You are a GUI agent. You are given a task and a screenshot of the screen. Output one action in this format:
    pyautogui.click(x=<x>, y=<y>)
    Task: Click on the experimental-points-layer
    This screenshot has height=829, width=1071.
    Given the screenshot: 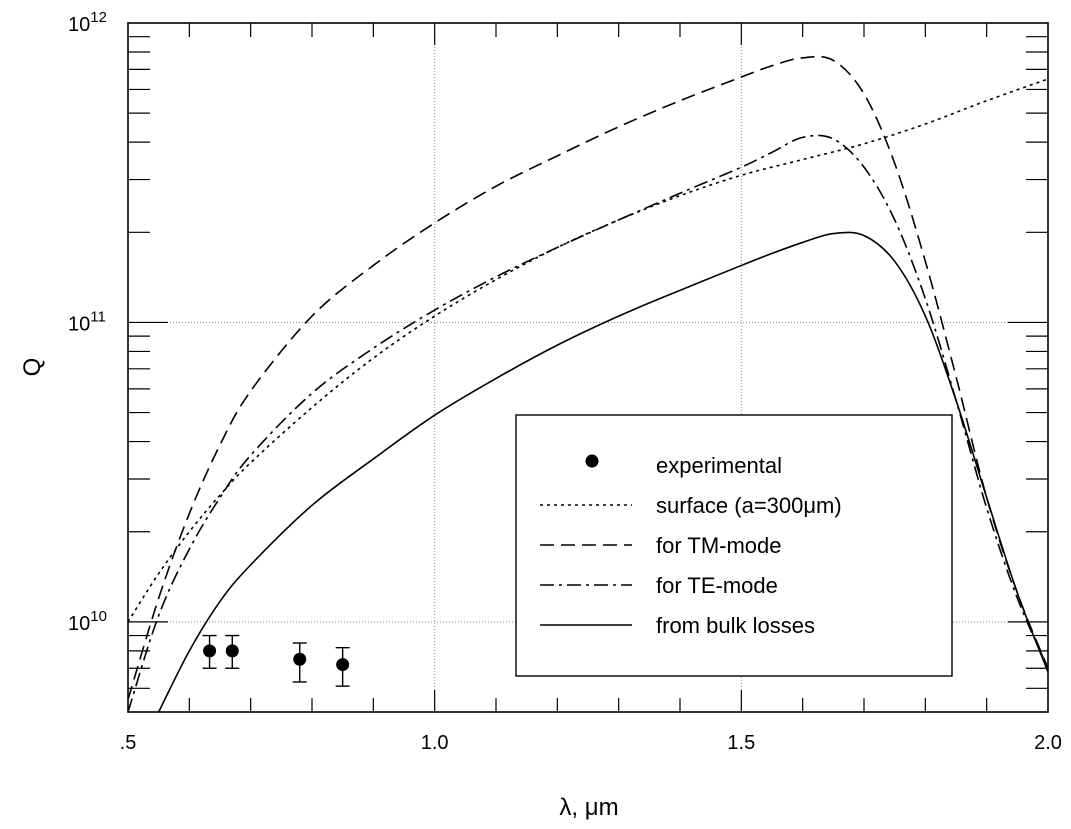 What is the action you would take?
    pyautogui.click(x=276, y=660)
    